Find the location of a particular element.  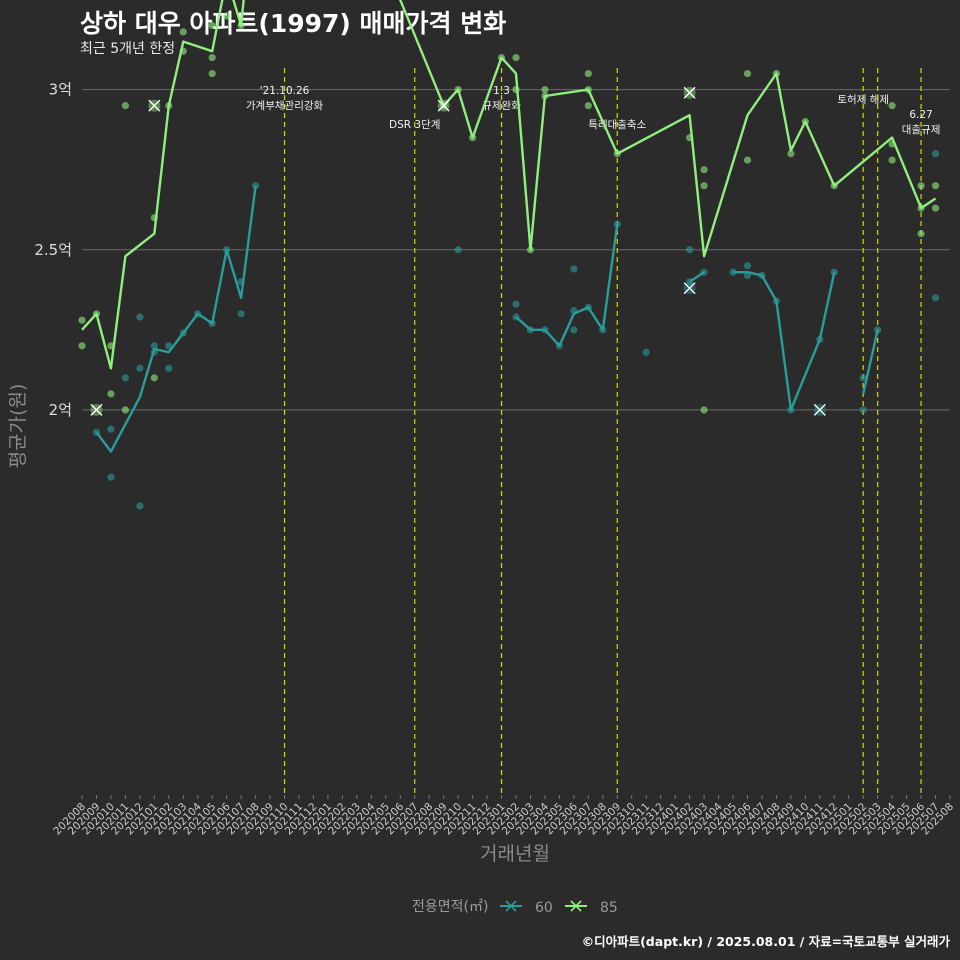

event-annotation: 특례대출축소 is located at coordinates (617, 125).